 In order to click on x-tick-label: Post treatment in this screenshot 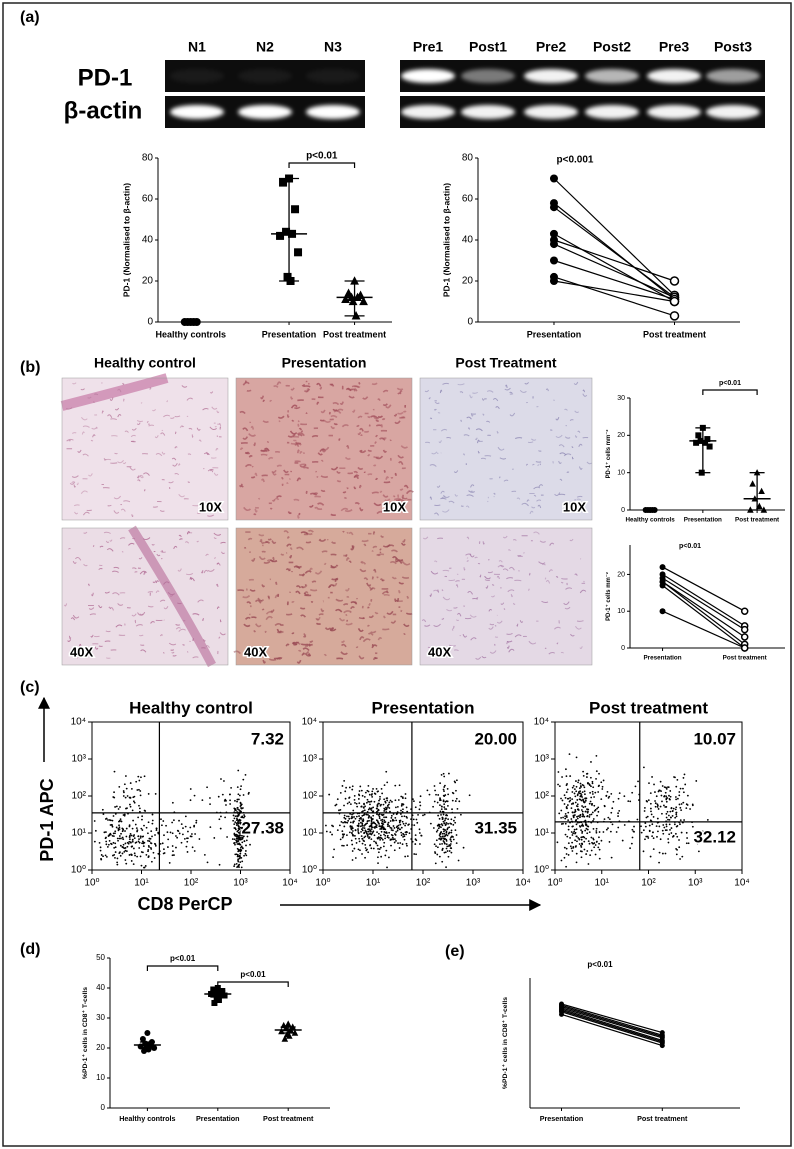, I will do `click(288, 1118)`.